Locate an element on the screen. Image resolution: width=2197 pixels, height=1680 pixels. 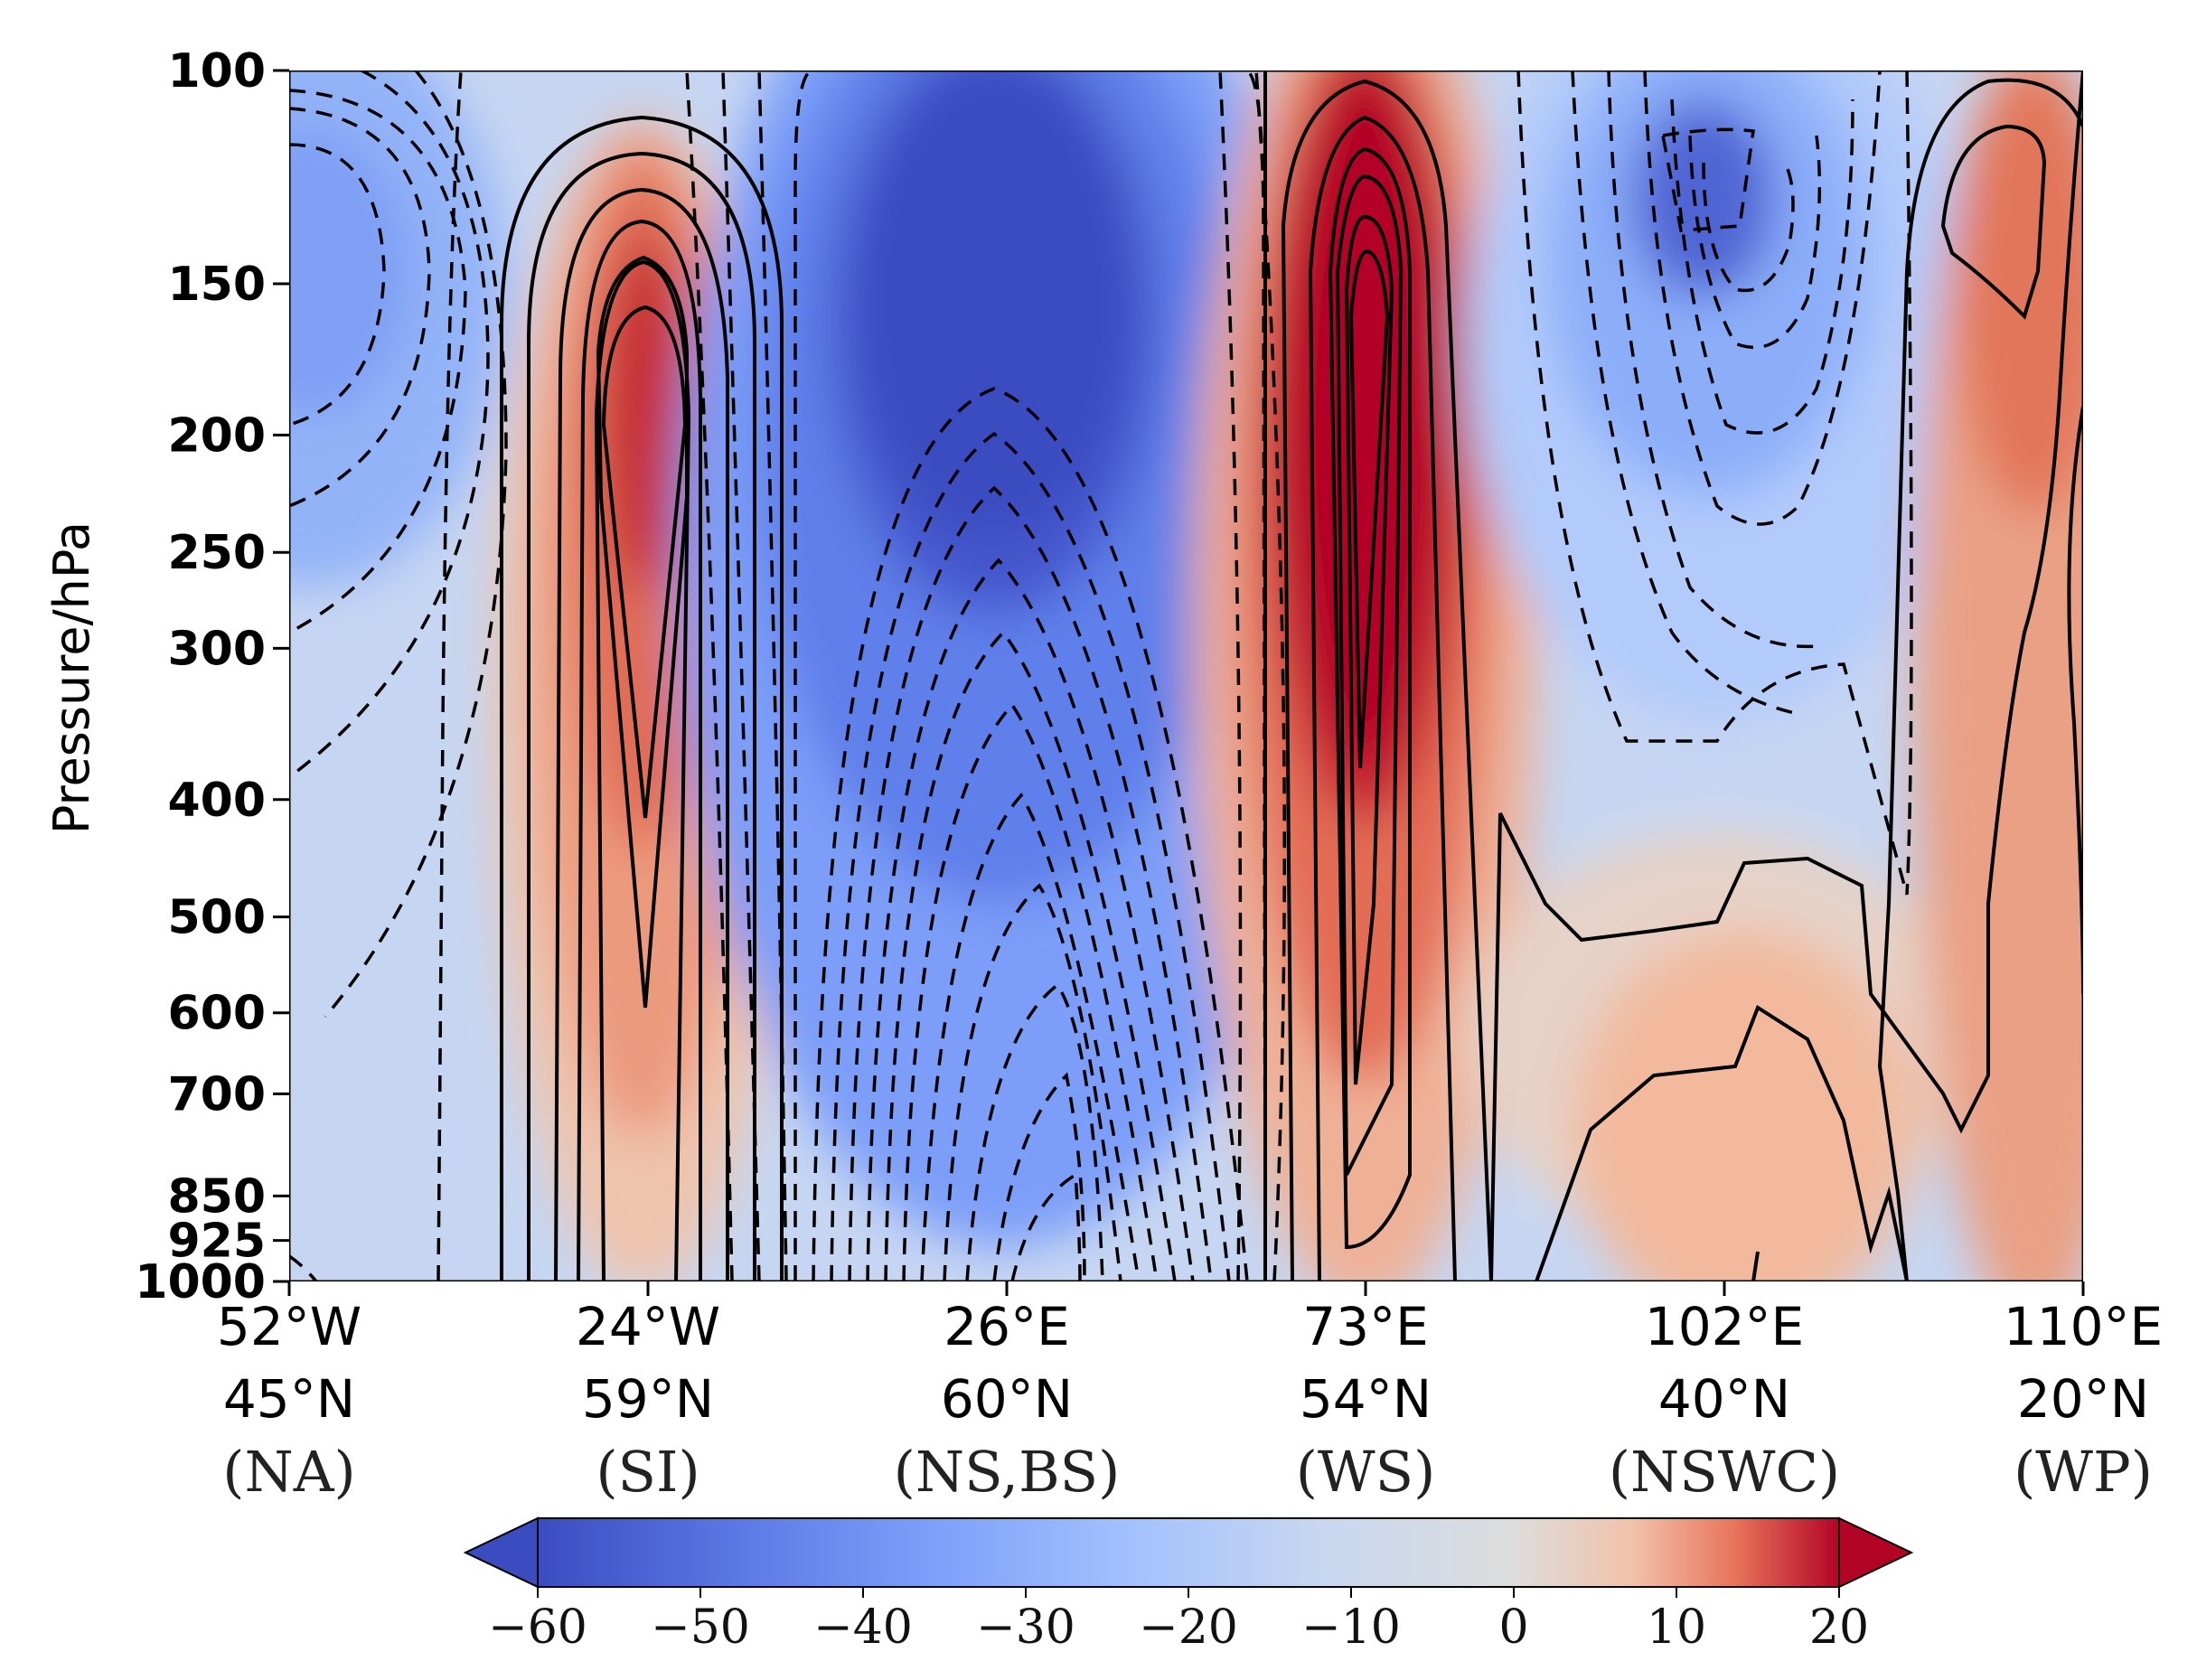
contour-nswc-d1 is located at coordinates (1712, 483).